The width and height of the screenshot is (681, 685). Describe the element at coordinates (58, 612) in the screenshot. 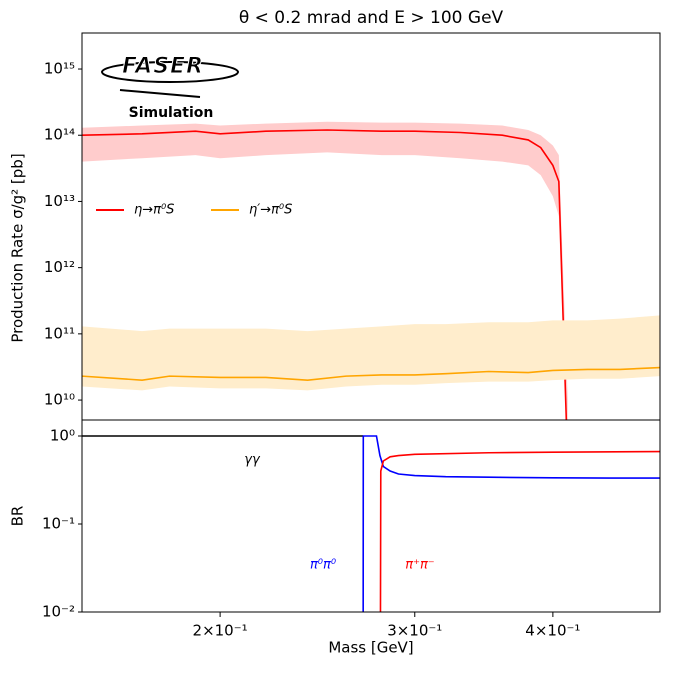

I see `y-tick-label: 10⁻²` at that location.